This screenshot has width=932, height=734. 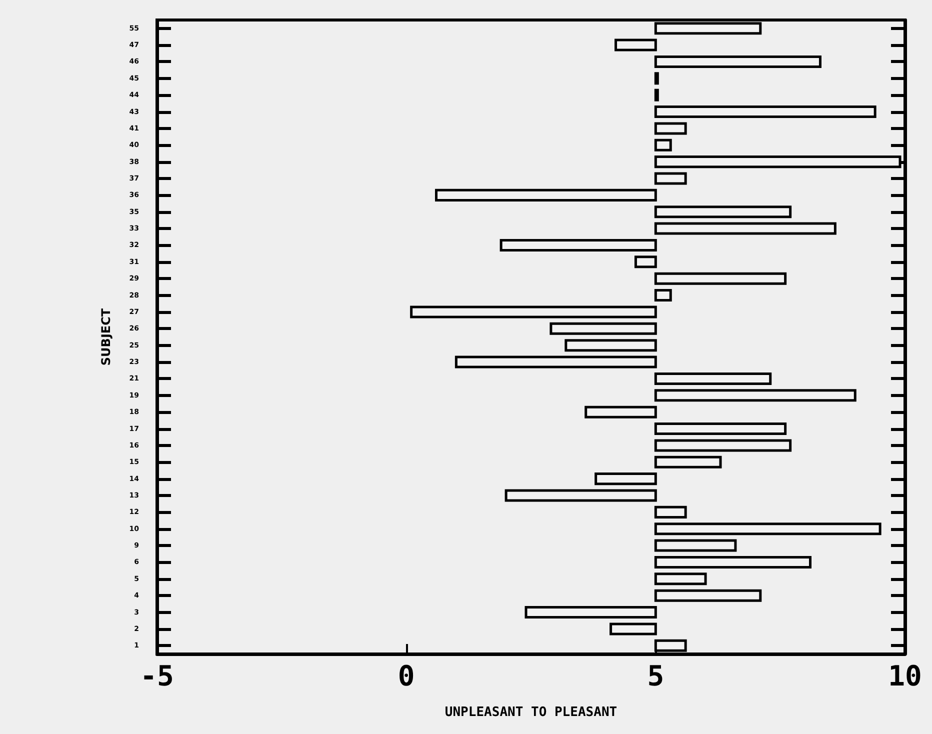 I want to click on x-tick-label: 10, so click(x=905, y=676).